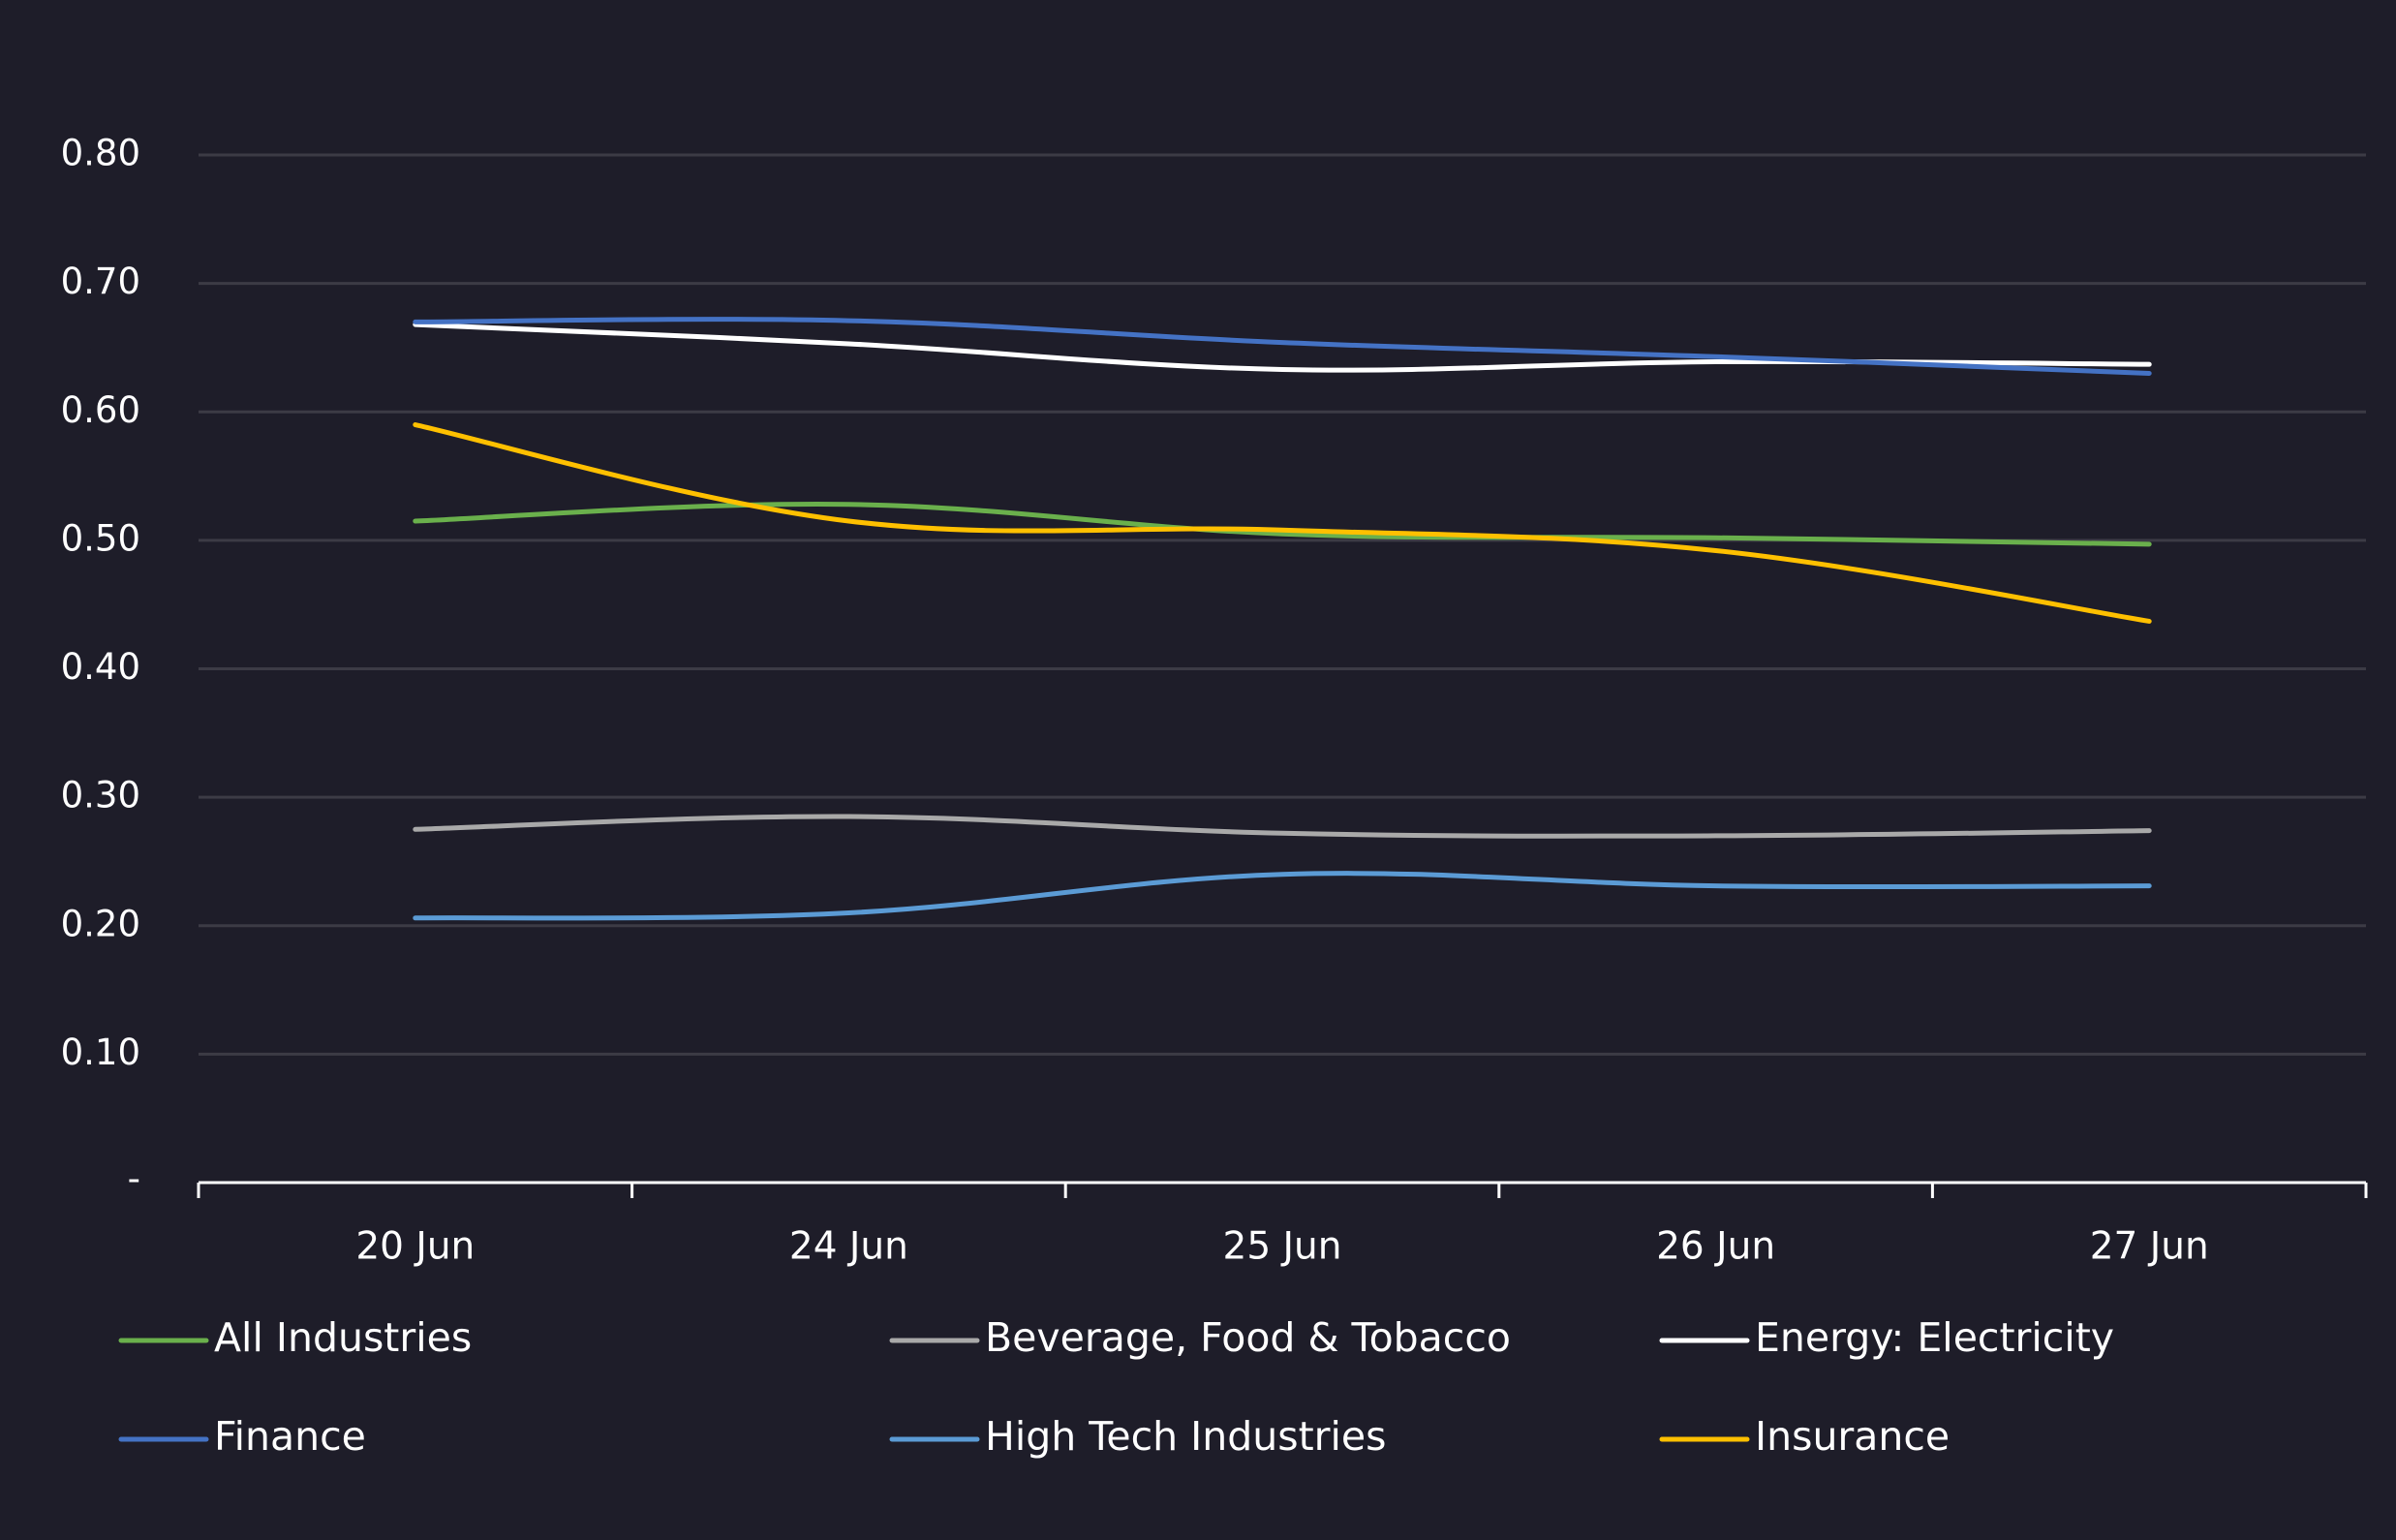 This screenshot has height=1540, width=2396. What do you see at coordinates (2149, 1247) in the screenshot?
I see `x-tick-label: 27 Jun` at bounding box center [2149, 1247].